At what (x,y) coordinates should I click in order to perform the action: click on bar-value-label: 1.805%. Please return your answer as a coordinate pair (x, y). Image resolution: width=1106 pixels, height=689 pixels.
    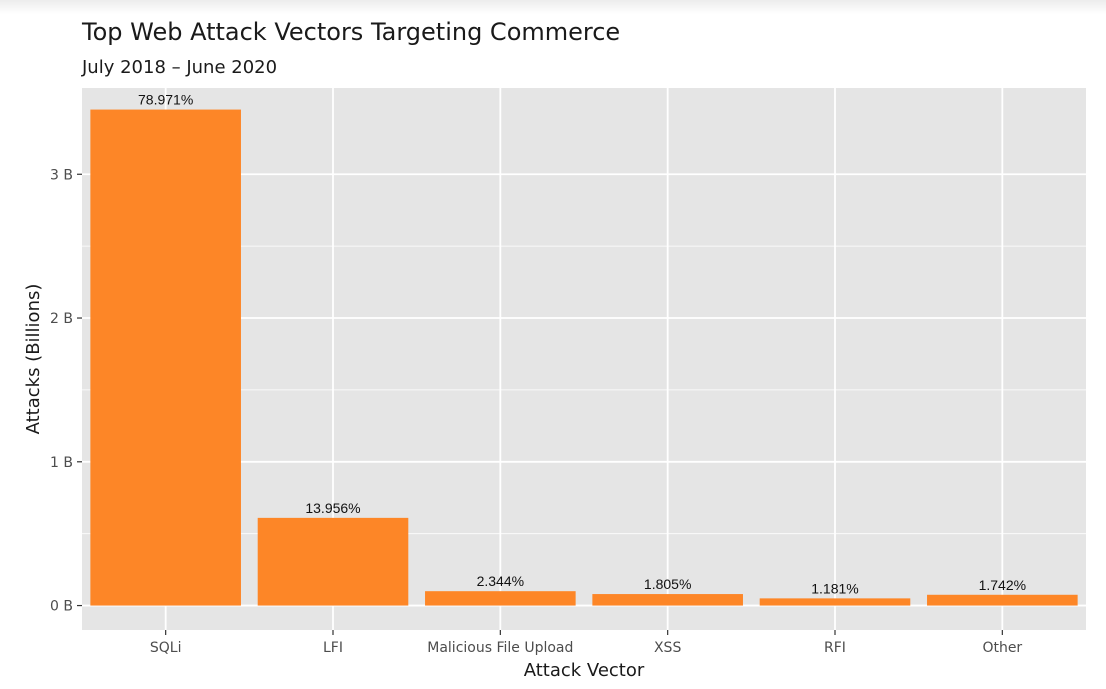
    Looking at the image, I should click on (667, 584).